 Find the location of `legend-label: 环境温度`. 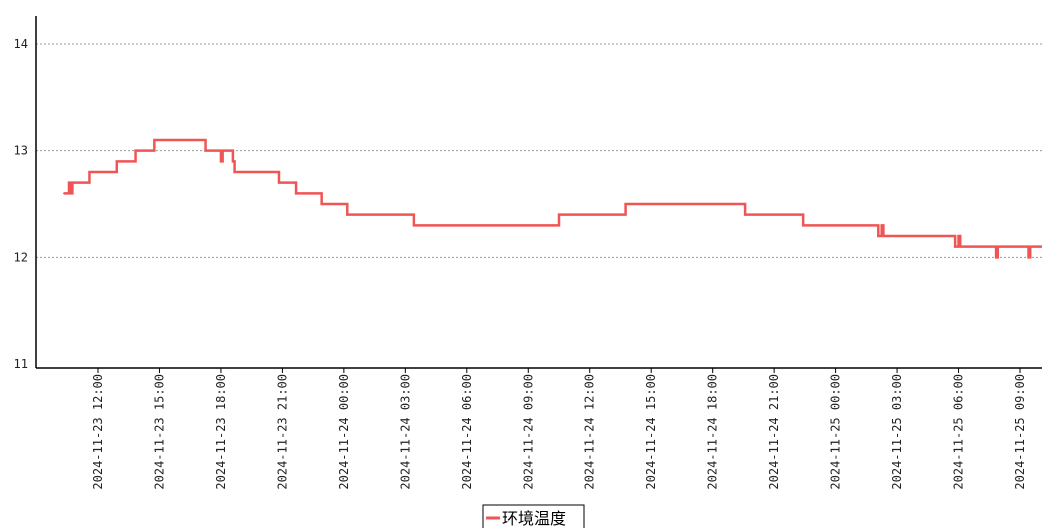

legend-label: 环境温度 is located at coordinates (534, 518).